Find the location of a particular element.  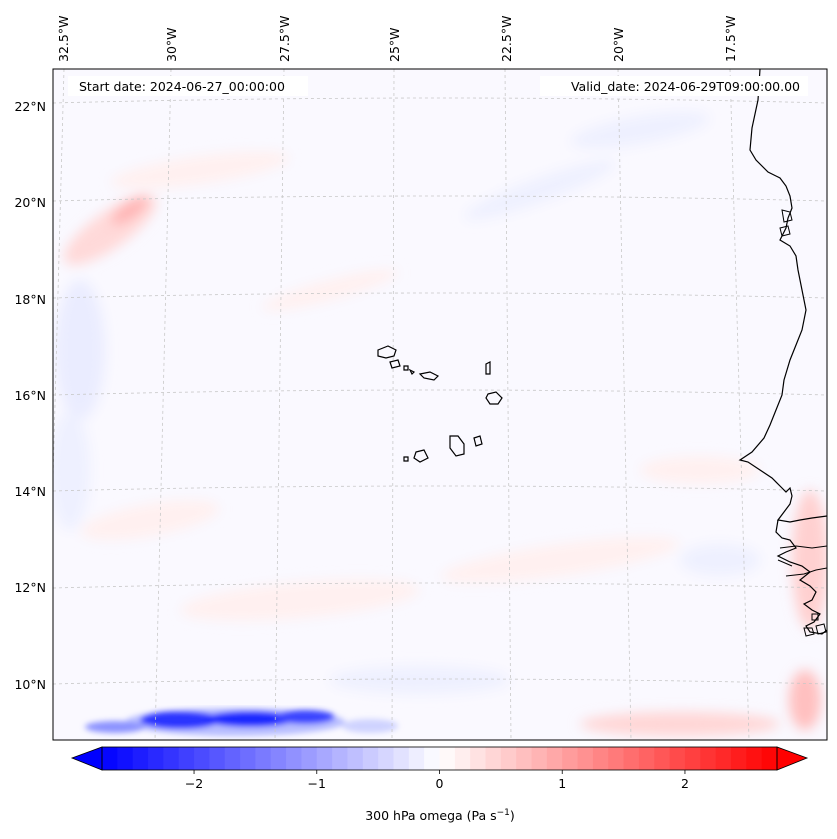

colorbar-tick-label: 2 is located at coordinates (685, 783).